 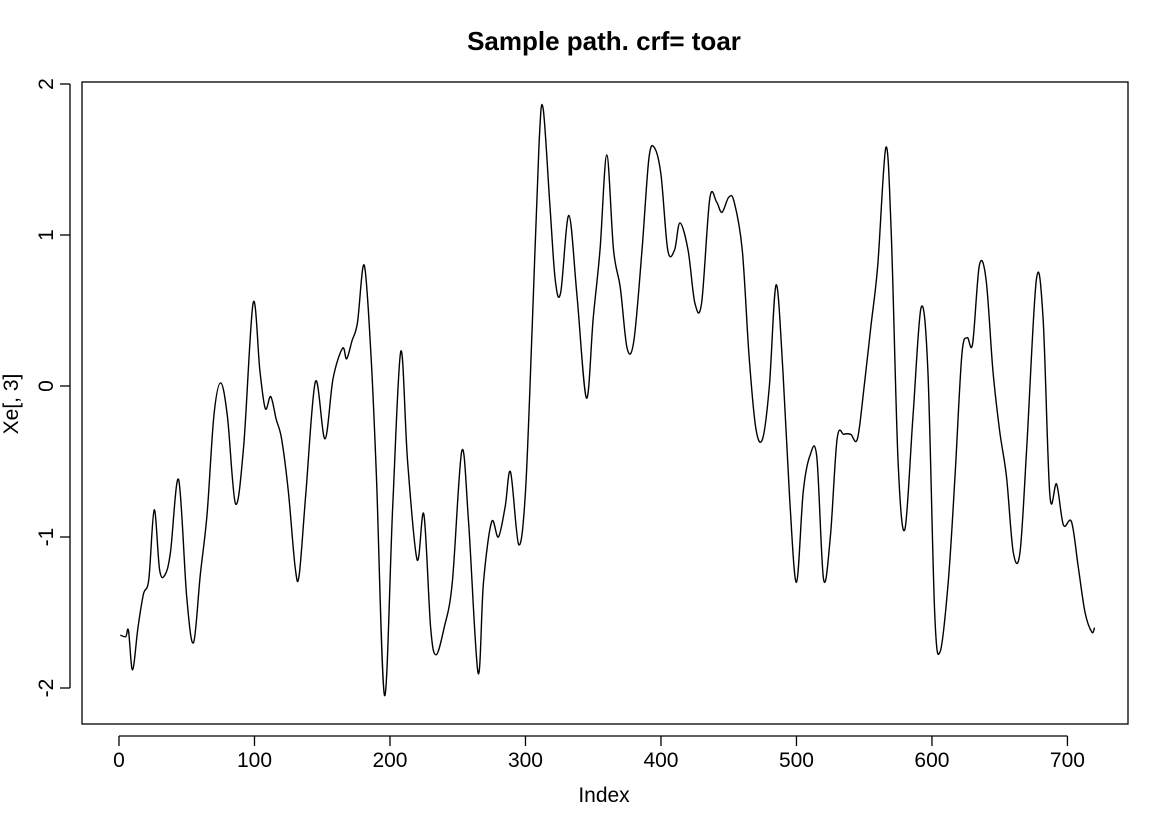 I want to click on x-tick-label: 400, so click(x=660, y=760).